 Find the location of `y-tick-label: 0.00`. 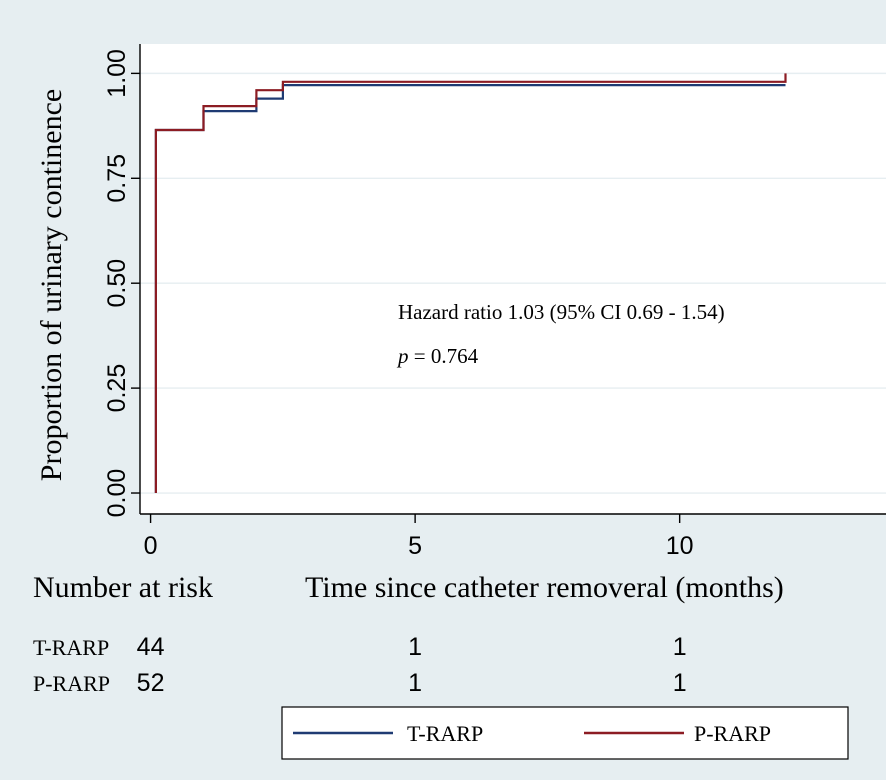

y-tick-label: 0.00 is located at coordinates (117, 493).